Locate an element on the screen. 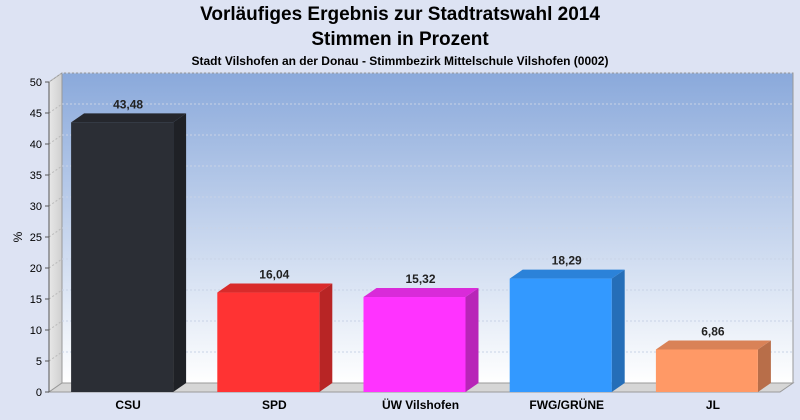 The width and height of the screenshot is (800, 420). y-tick-label: 0 is located at coordinates (39, 393).